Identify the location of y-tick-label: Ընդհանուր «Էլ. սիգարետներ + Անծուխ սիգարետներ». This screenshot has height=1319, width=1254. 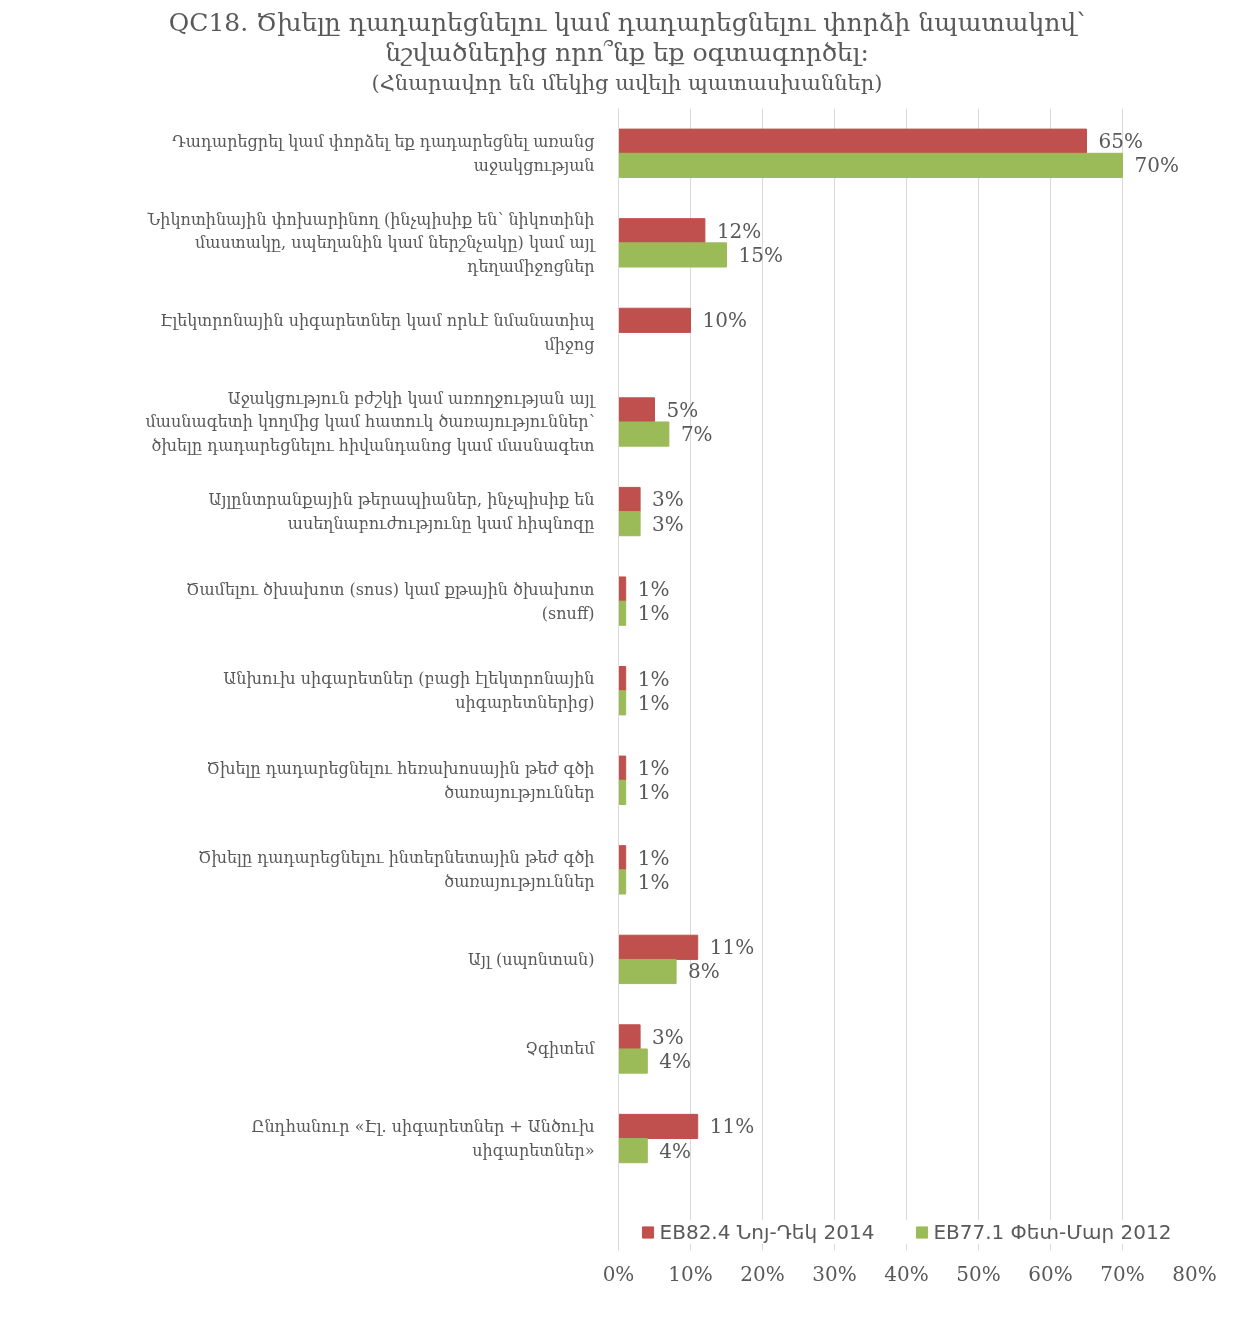
(423, 1138).